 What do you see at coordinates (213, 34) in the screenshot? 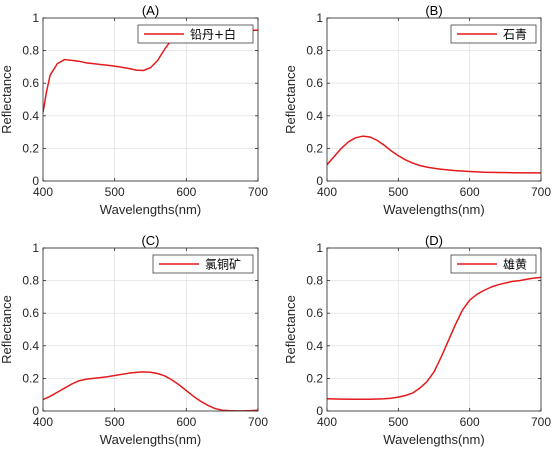
I see `legend-label: 铅丹+白` at bounding box center [213, 34].